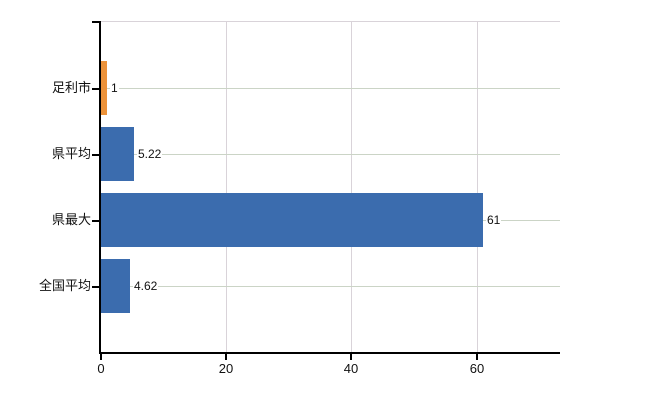 Image resolution: width=650 pixels, height=400 pixels. What do you see at coordinates (71, 87) in the screenshot?
I see `category-label: 足利市` at bounding box center [71, 87].